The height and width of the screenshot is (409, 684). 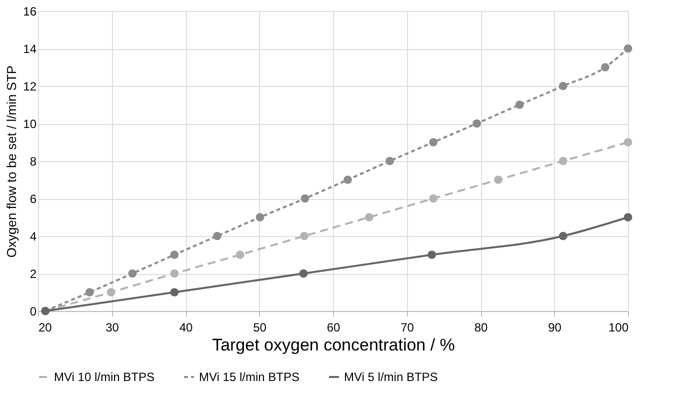 I want to click on x-tick-label: 90, so click(x=555, y=327).